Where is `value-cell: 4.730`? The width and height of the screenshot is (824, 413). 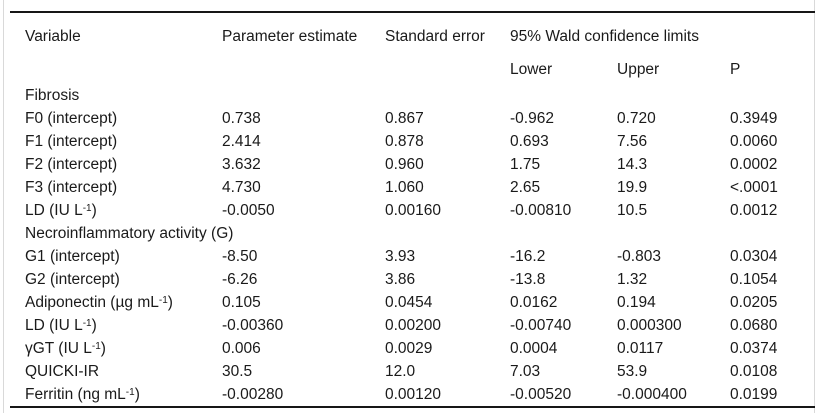 value-cell: 4.730 is located at coordinates (241, 188).